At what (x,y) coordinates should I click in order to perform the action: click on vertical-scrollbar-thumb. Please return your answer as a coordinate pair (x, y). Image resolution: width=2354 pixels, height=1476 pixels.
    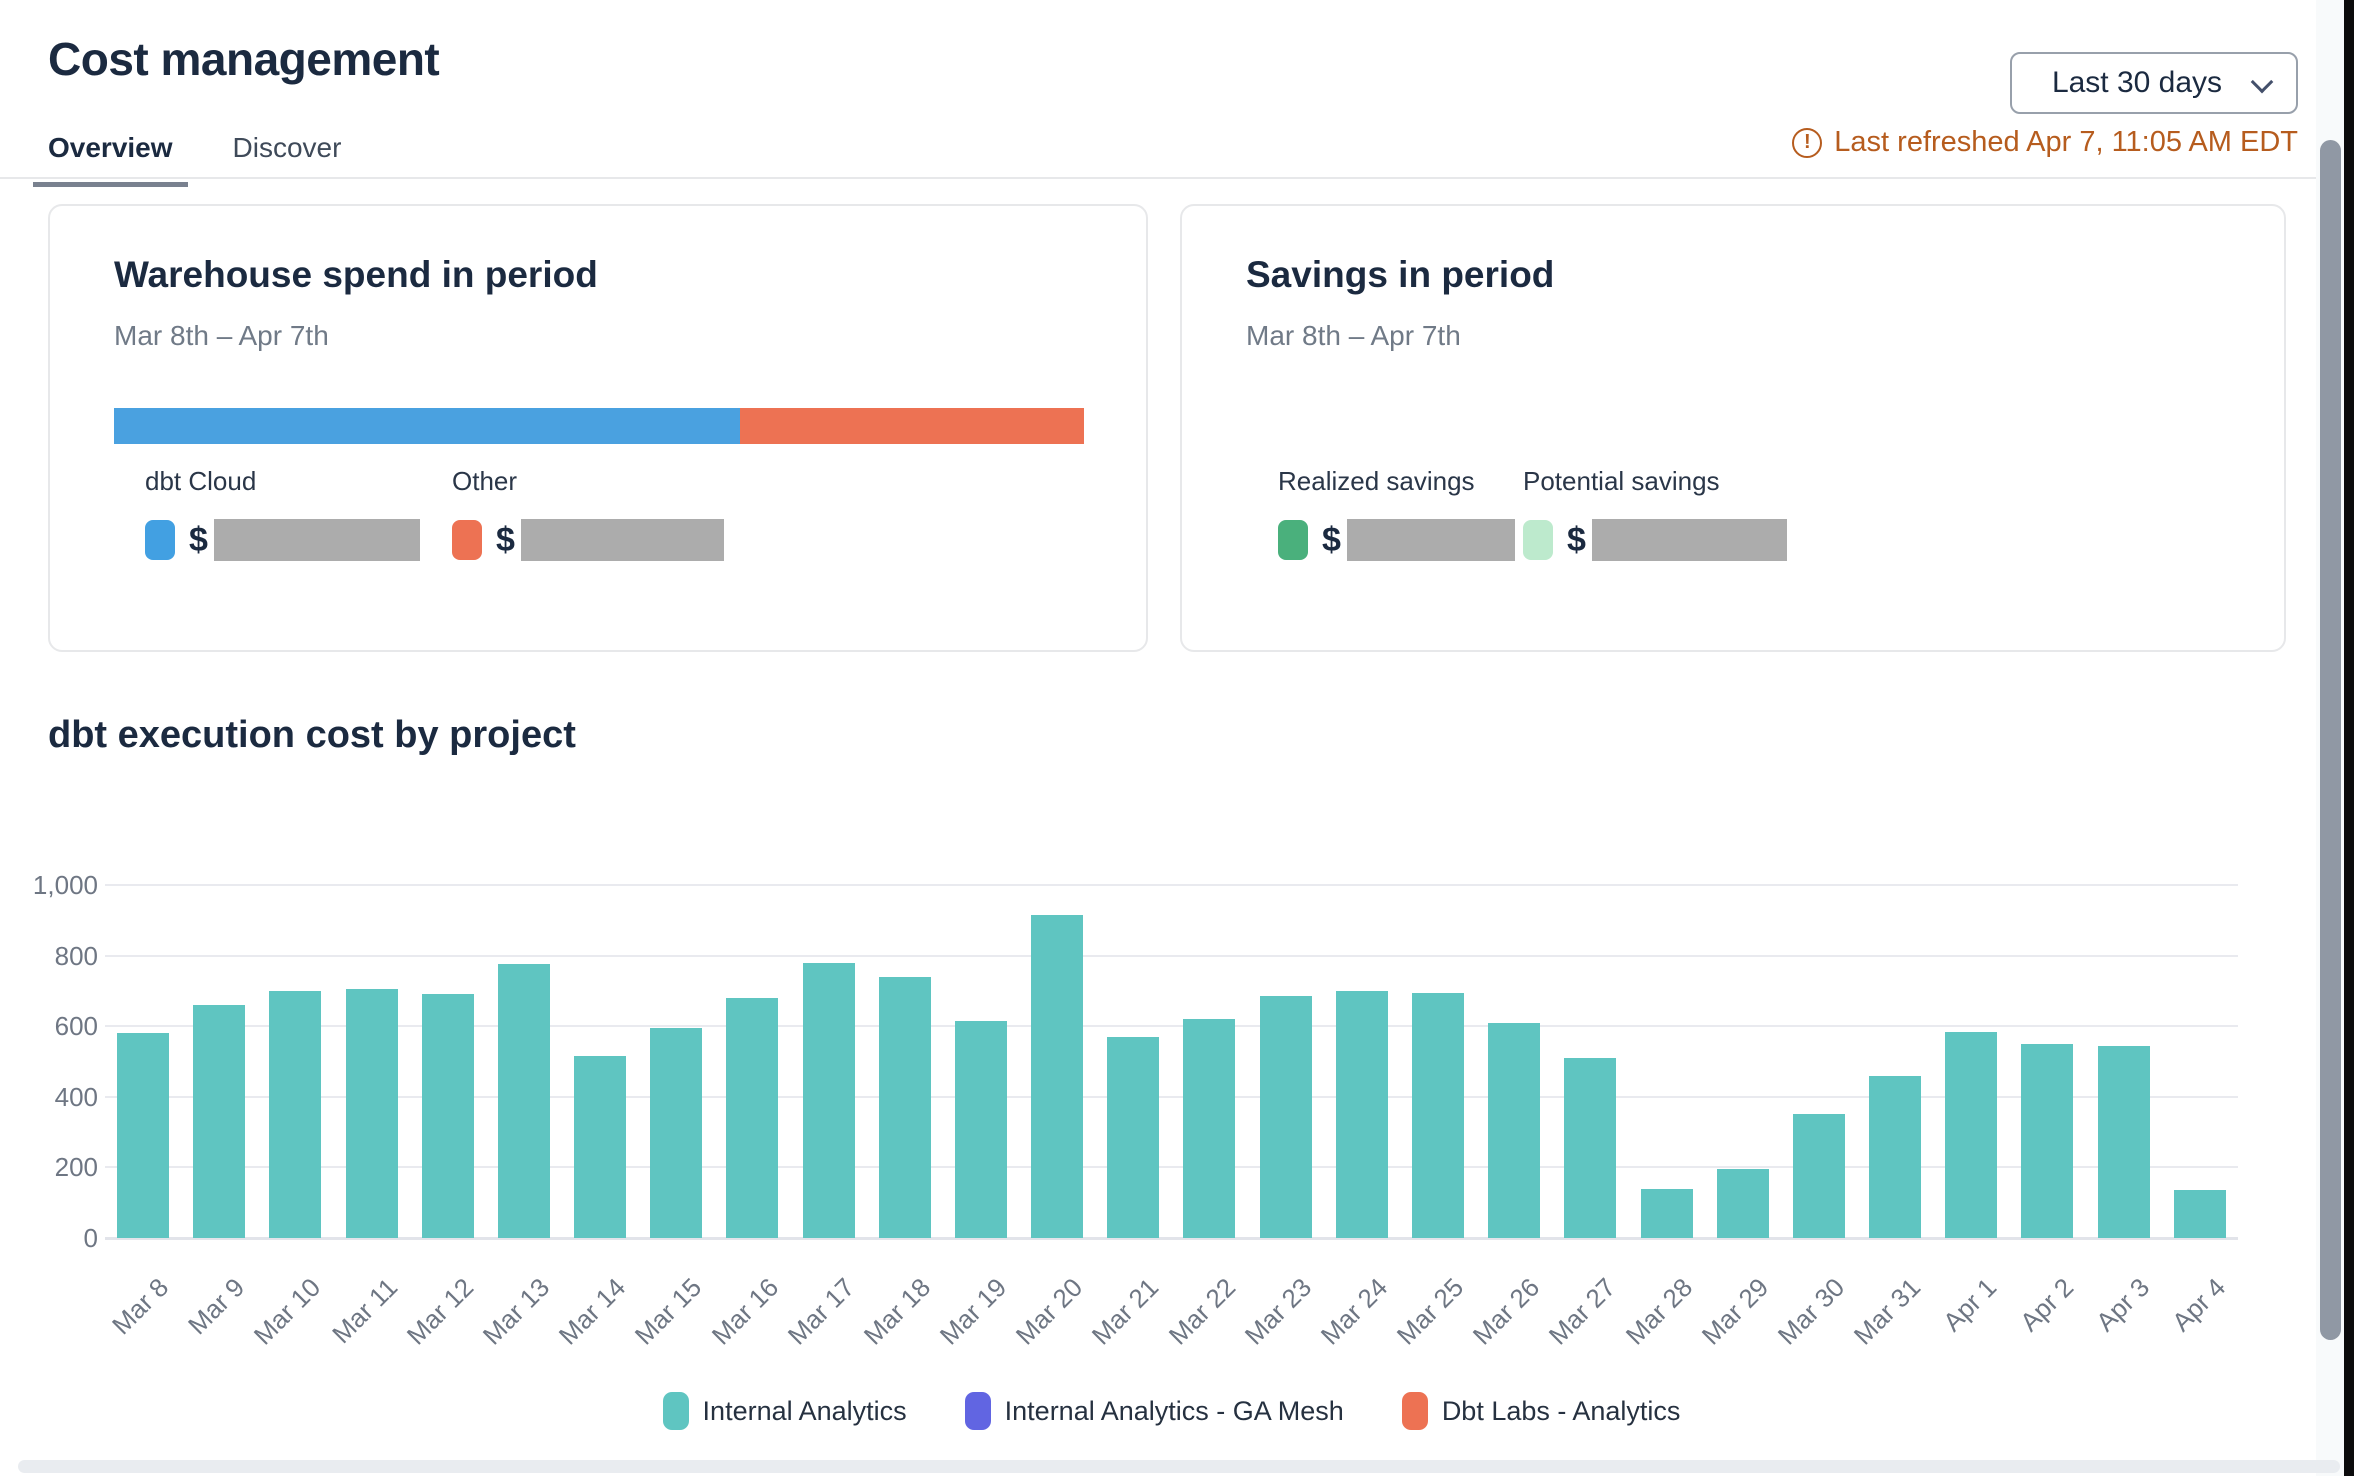
    Looking at the image, I should click on (2330, 740).